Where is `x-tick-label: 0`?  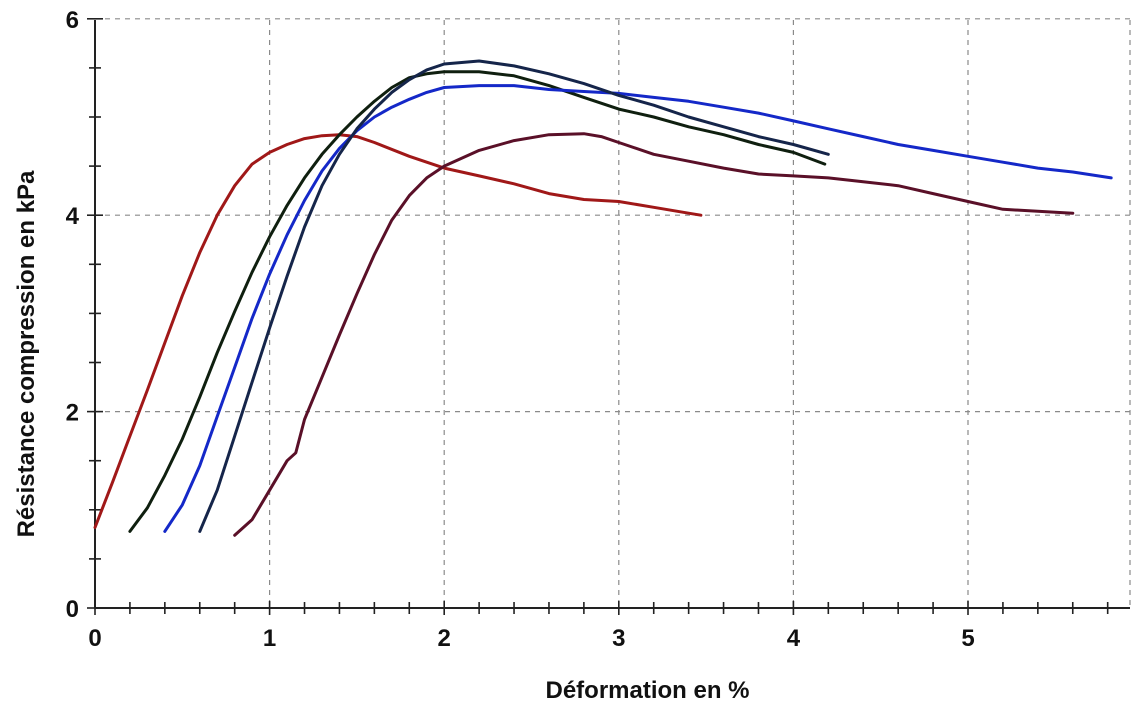
x-tick-label: 0 is located at coordinates (94, 638).